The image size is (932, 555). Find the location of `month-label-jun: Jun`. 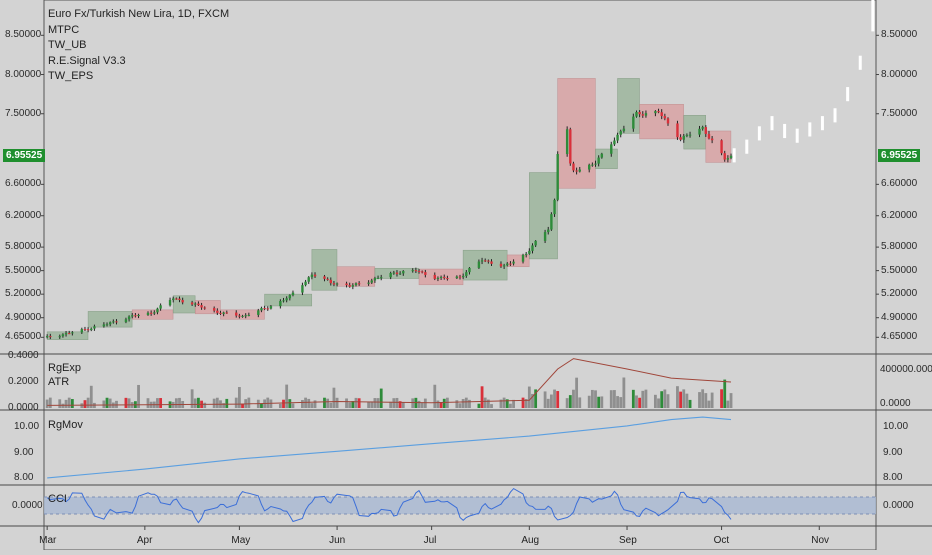

month-label-jun: Jun is located at coordinates (337, 540).